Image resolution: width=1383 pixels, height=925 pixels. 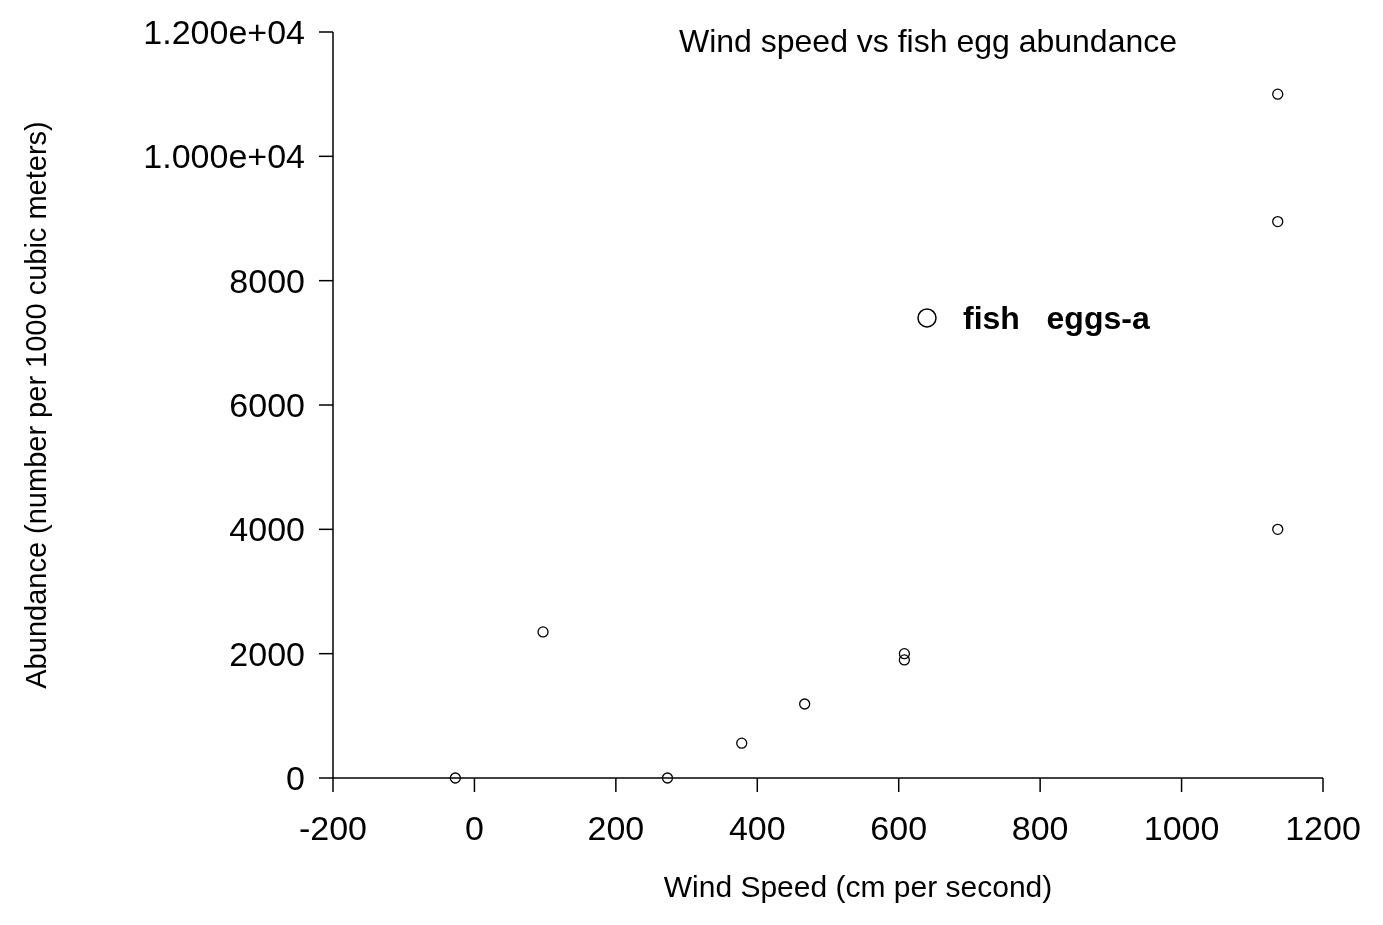 What do you see at coordinates (1181, 828) in the screenshot?
I see `x-tick-label: 1000` at bounding box center [1181, 828].